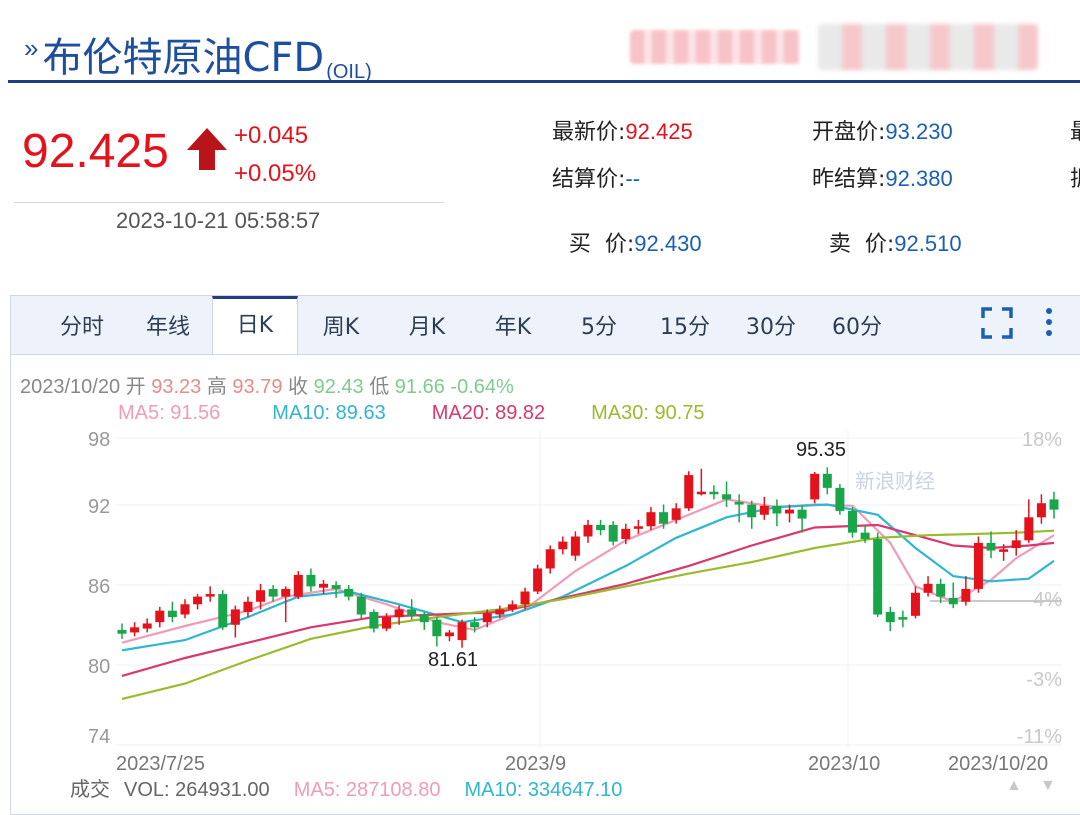 Image resolution: width=1080 pixels, height=815 pixels. I want to click on x-tick-label: 2023/10, so click(844, 764).